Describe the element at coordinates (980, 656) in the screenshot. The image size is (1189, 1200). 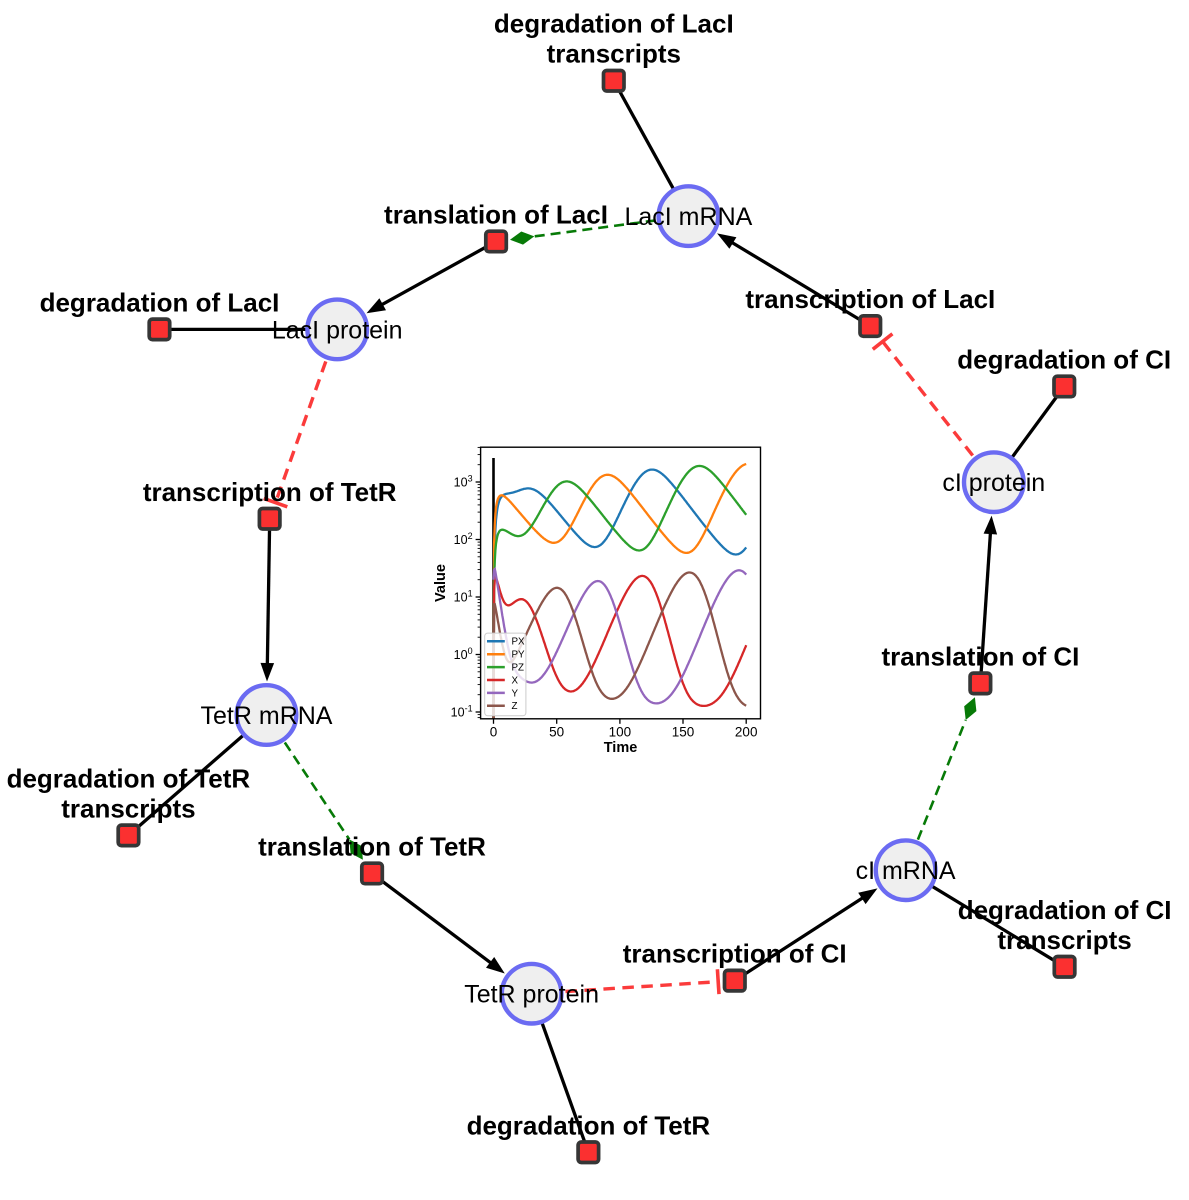
I see `svg-text: translation of CI` at that location.